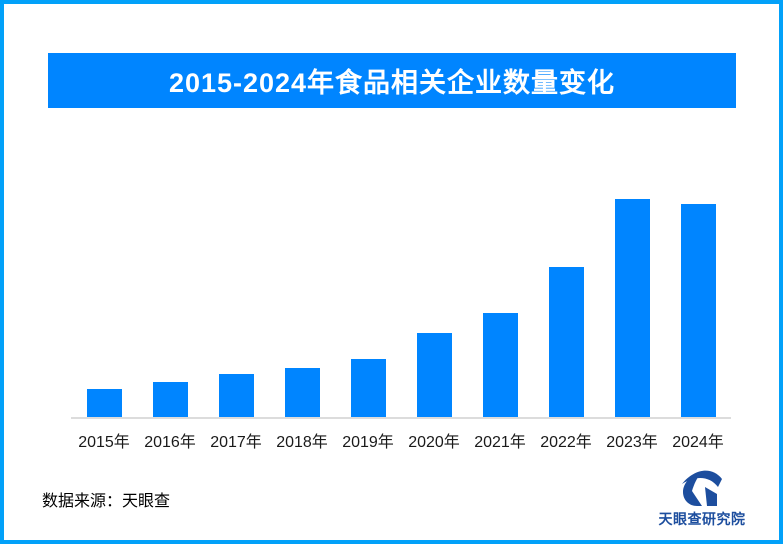 This screenshot has height=544, width=783. What do you see at coordinates (106, 501) in the screenshot?
I see `data-source-label: 数据来源：天眼查` at bounding box center [106, 501].